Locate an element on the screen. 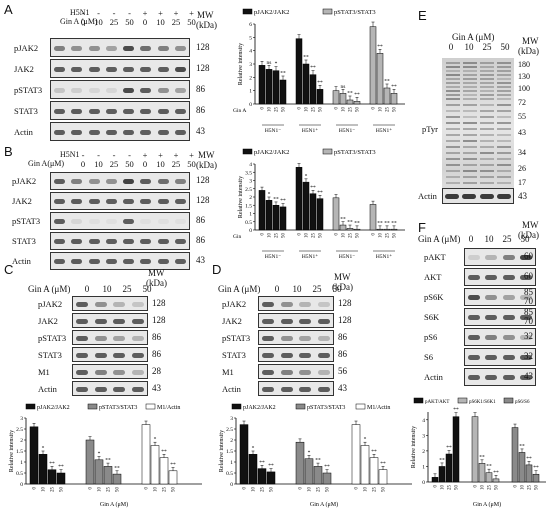 Image resolution: width=550 pixels, height=510 pixels. panel-c-row-mw: 28 is located at coordinates (156, 371).